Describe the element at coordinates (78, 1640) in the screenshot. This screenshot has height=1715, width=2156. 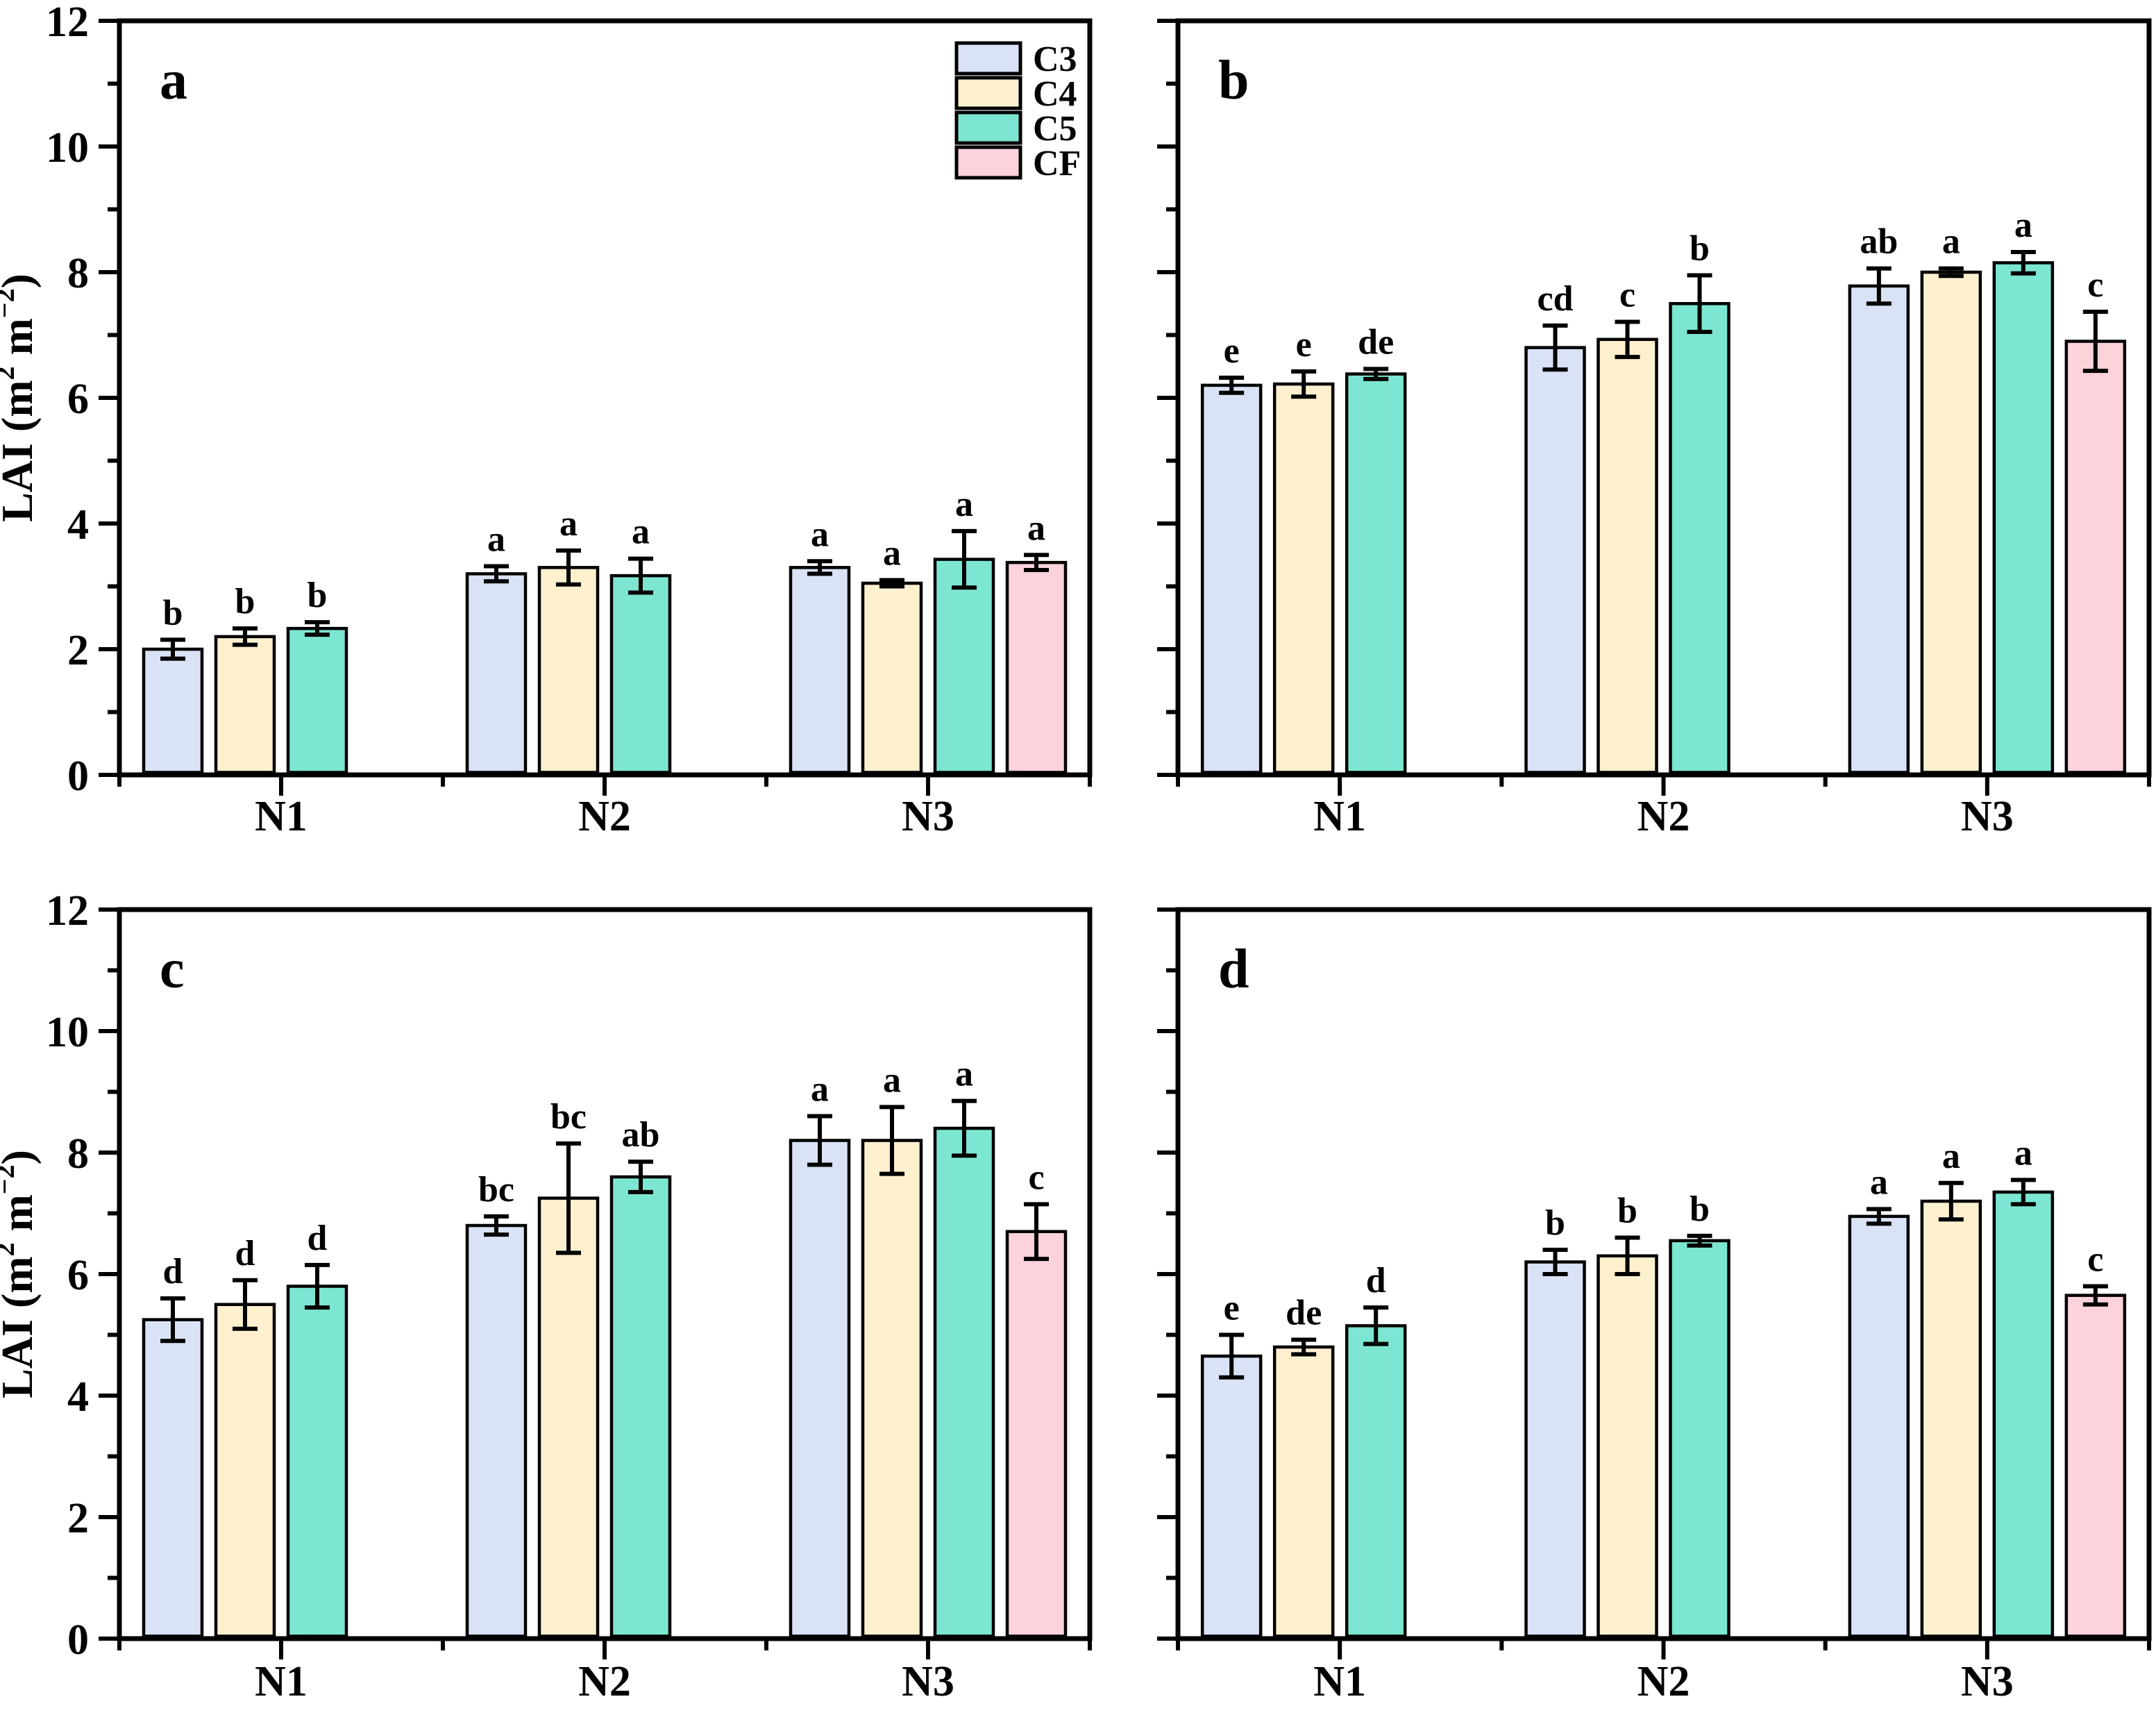
I see `y-tick-label: 0` at that location.